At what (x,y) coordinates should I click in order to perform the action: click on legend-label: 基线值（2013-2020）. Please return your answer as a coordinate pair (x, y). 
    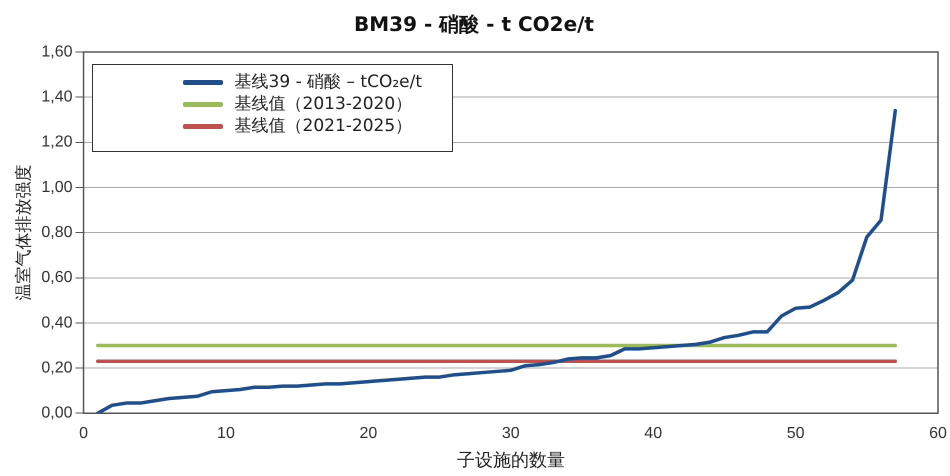
    Looking at the image, I should click on (323, 104).